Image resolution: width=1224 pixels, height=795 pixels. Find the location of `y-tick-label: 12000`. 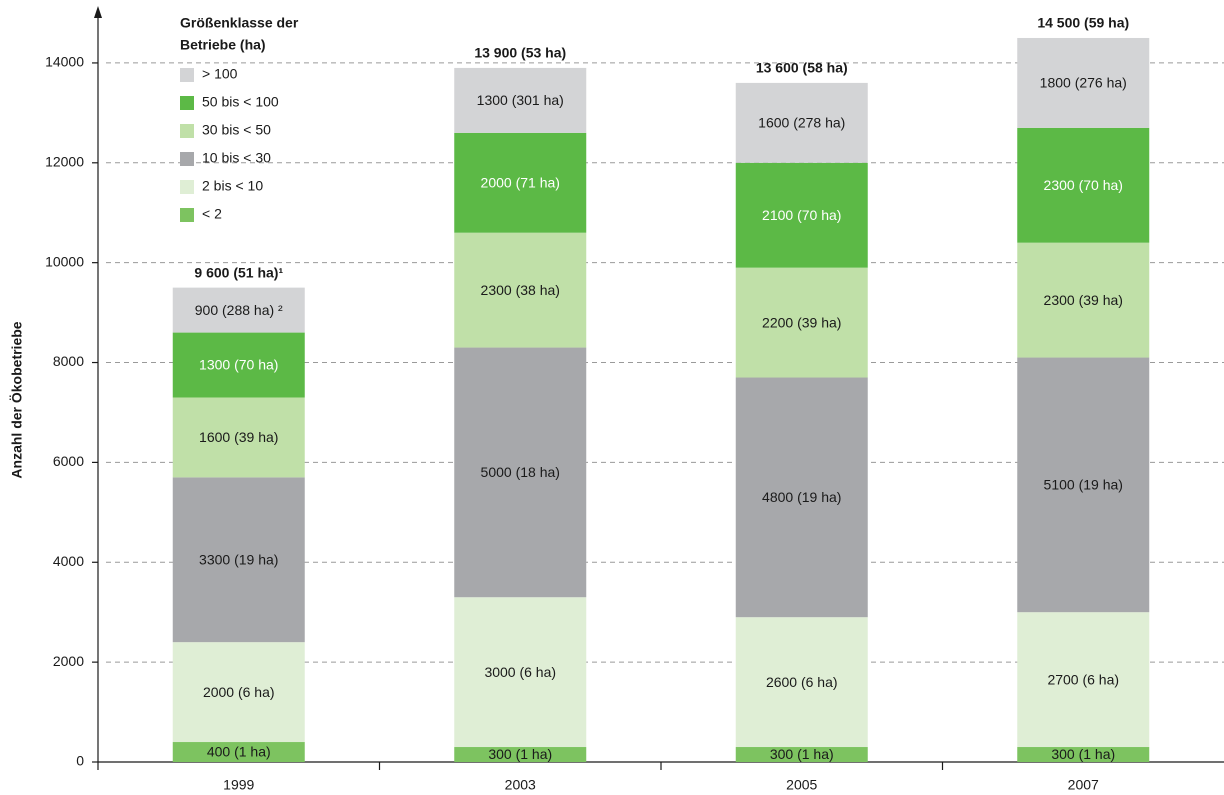

y-tick-label: 12000 is located at coordinates (64, 162).